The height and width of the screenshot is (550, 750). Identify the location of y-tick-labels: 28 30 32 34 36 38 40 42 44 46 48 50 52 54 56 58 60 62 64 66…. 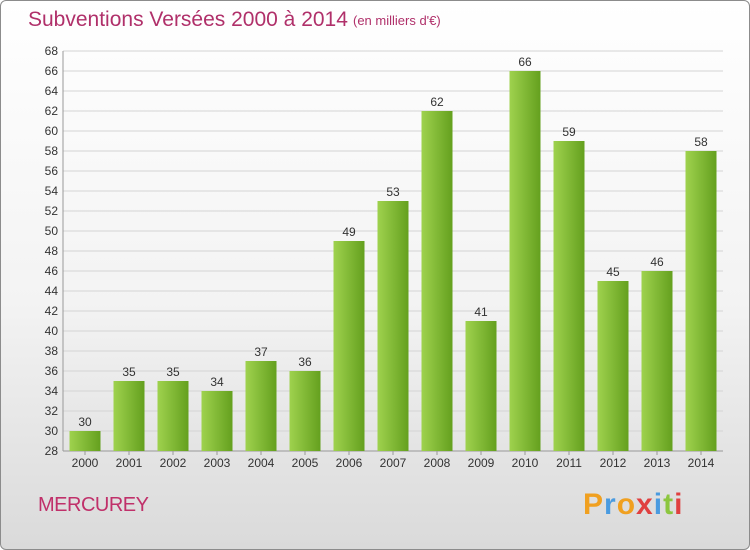
(52, 251).